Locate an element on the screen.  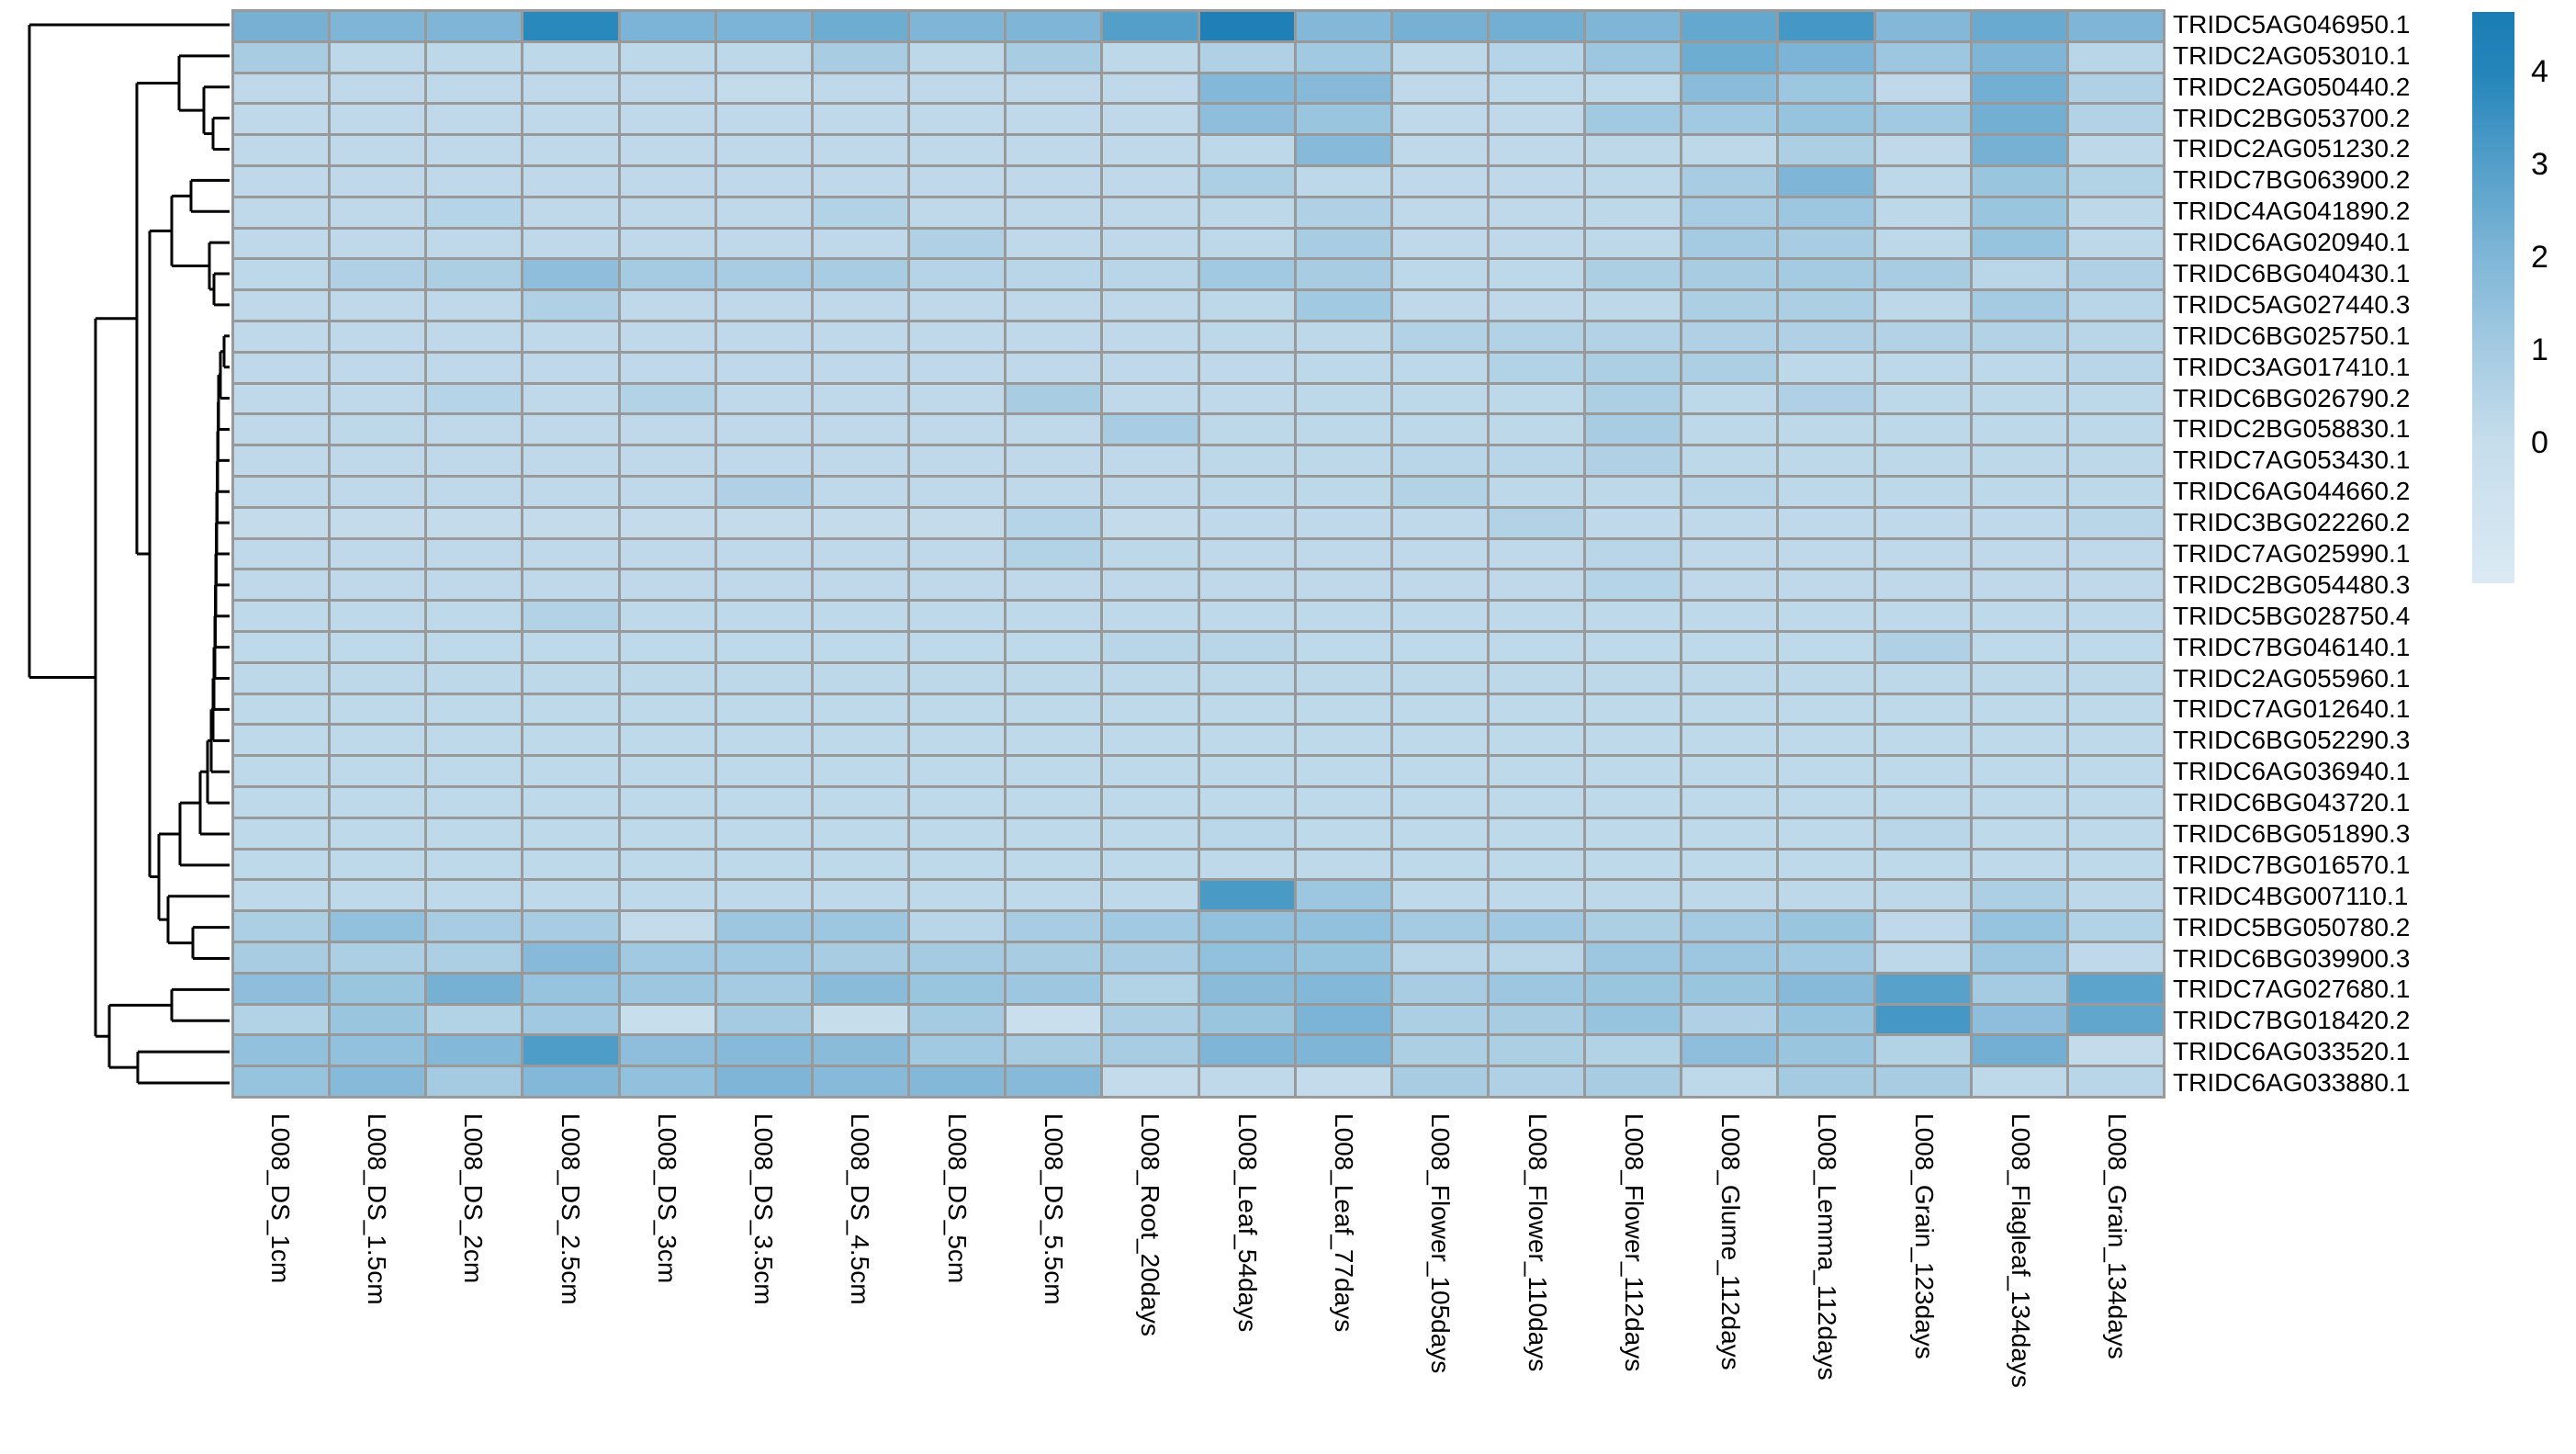
column-label: L008_DS_4.5cm is located at coordinates (860, 1209).